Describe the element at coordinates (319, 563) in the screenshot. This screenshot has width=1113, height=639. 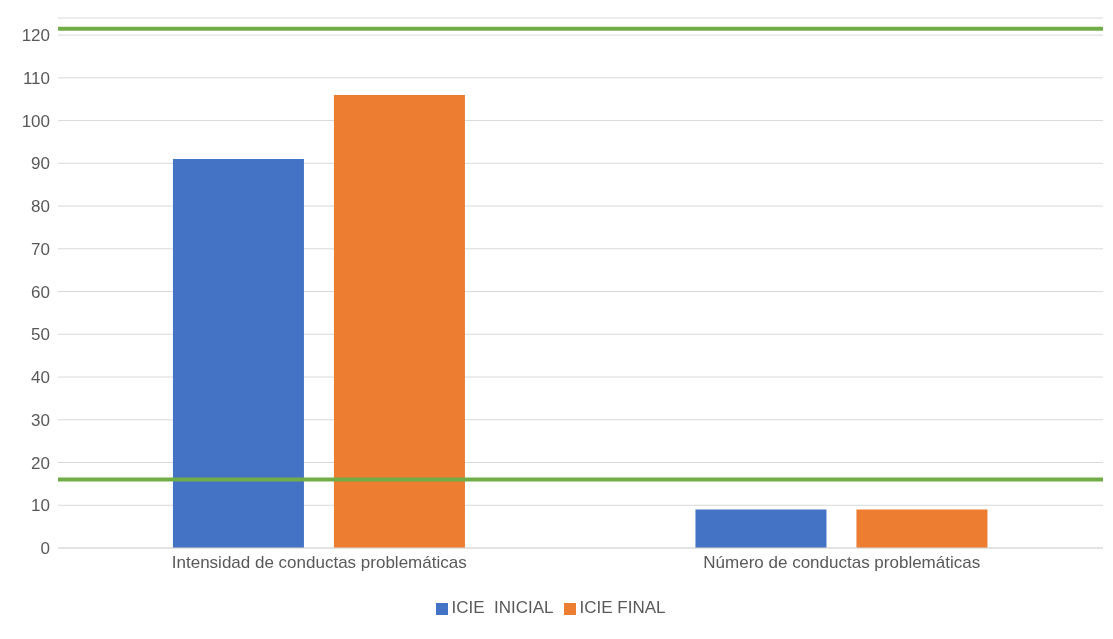
I see `x-tick-label: Intensidad de conductas problemáticas` at that location.